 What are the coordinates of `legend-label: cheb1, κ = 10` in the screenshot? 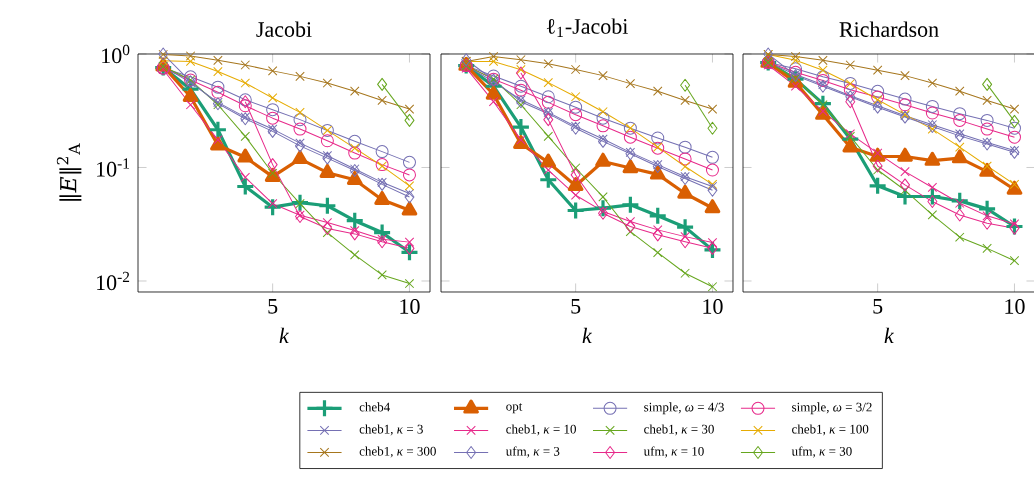 It's located at (541, 430).